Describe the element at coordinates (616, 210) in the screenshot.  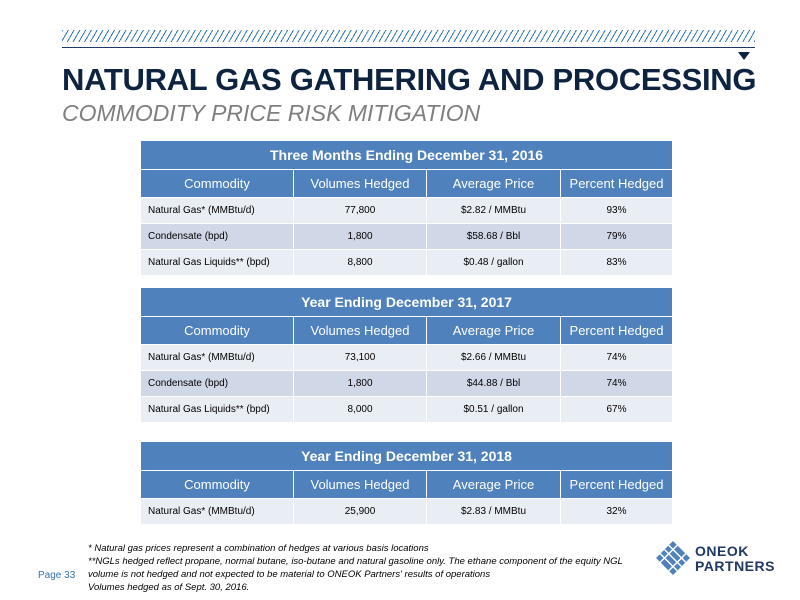
I see `percent-cell: 93%` at that location.